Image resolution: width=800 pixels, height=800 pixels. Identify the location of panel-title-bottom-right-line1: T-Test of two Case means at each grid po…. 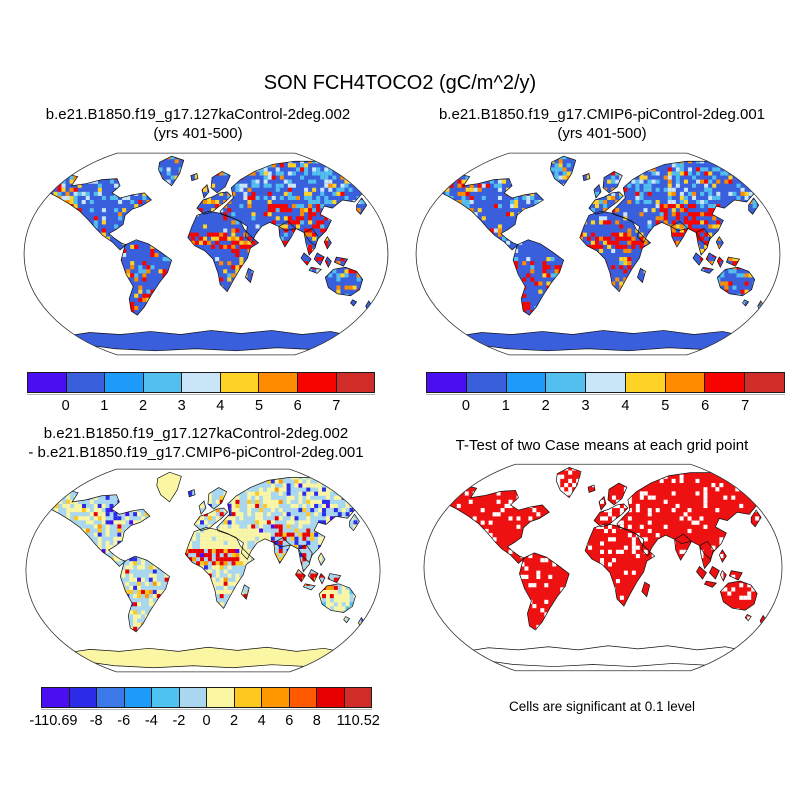
(602, 445).